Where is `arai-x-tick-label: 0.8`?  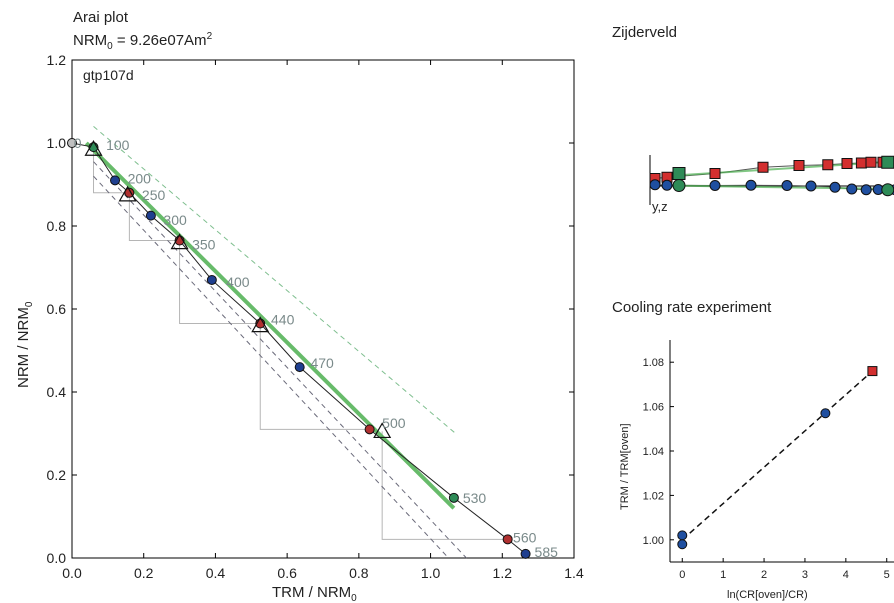 arai-x-tick-label: 0.8 is located at coordinates (359, 573).